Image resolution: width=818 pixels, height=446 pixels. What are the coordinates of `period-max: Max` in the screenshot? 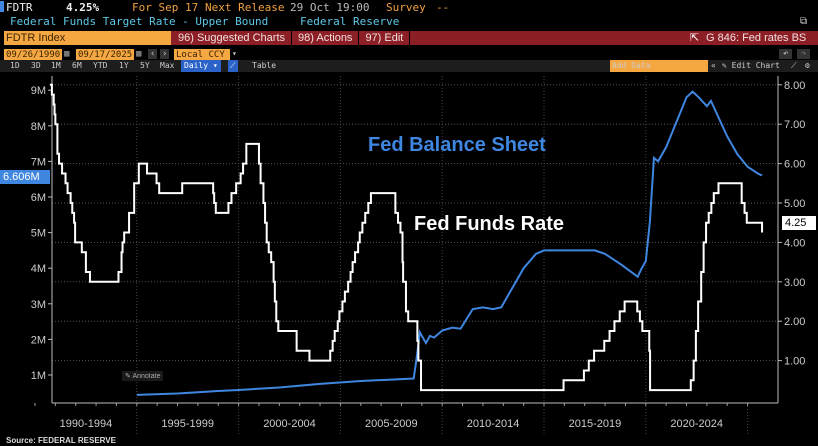 It's located at (167, 65).